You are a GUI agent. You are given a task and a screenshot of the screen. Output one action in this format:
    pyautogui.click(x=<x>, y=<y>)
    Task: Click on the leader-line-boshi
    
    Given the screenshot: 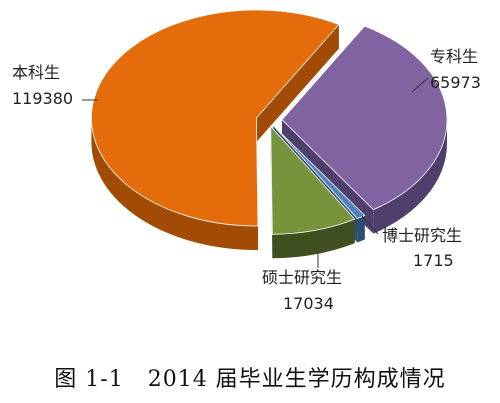 What is the action you would take?
    pyautogui.click(x=370, y=225)
    